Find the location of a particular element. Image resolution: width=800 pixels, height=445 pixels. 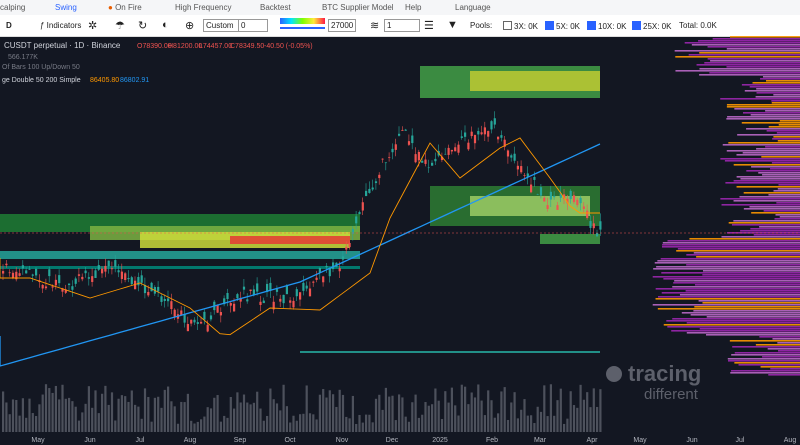

menu-item: Help is located at coordinates (413, 7).